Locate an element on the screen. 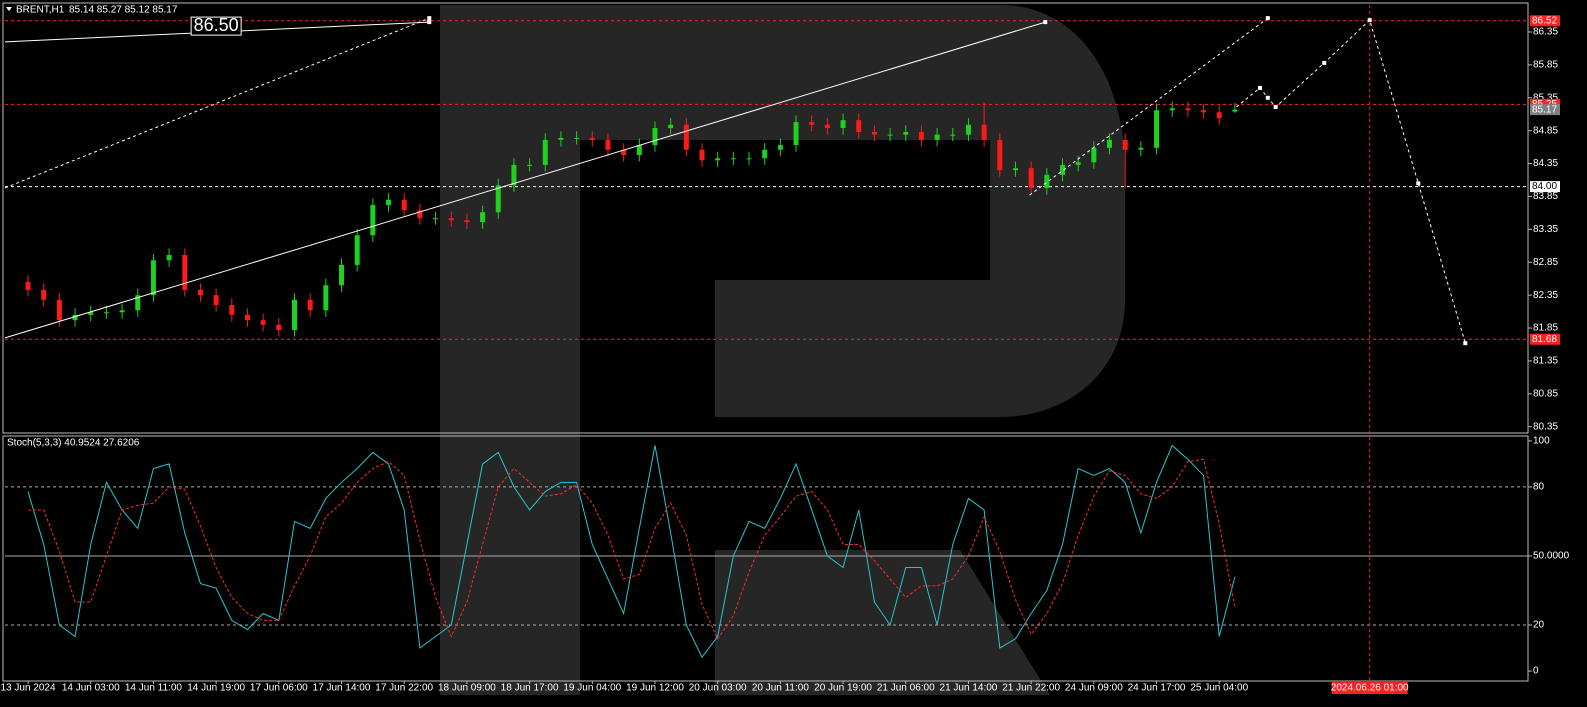 This screenshot has height=707, width=1587. y-tick-label: 20 is located at coordinates (1539, 625).